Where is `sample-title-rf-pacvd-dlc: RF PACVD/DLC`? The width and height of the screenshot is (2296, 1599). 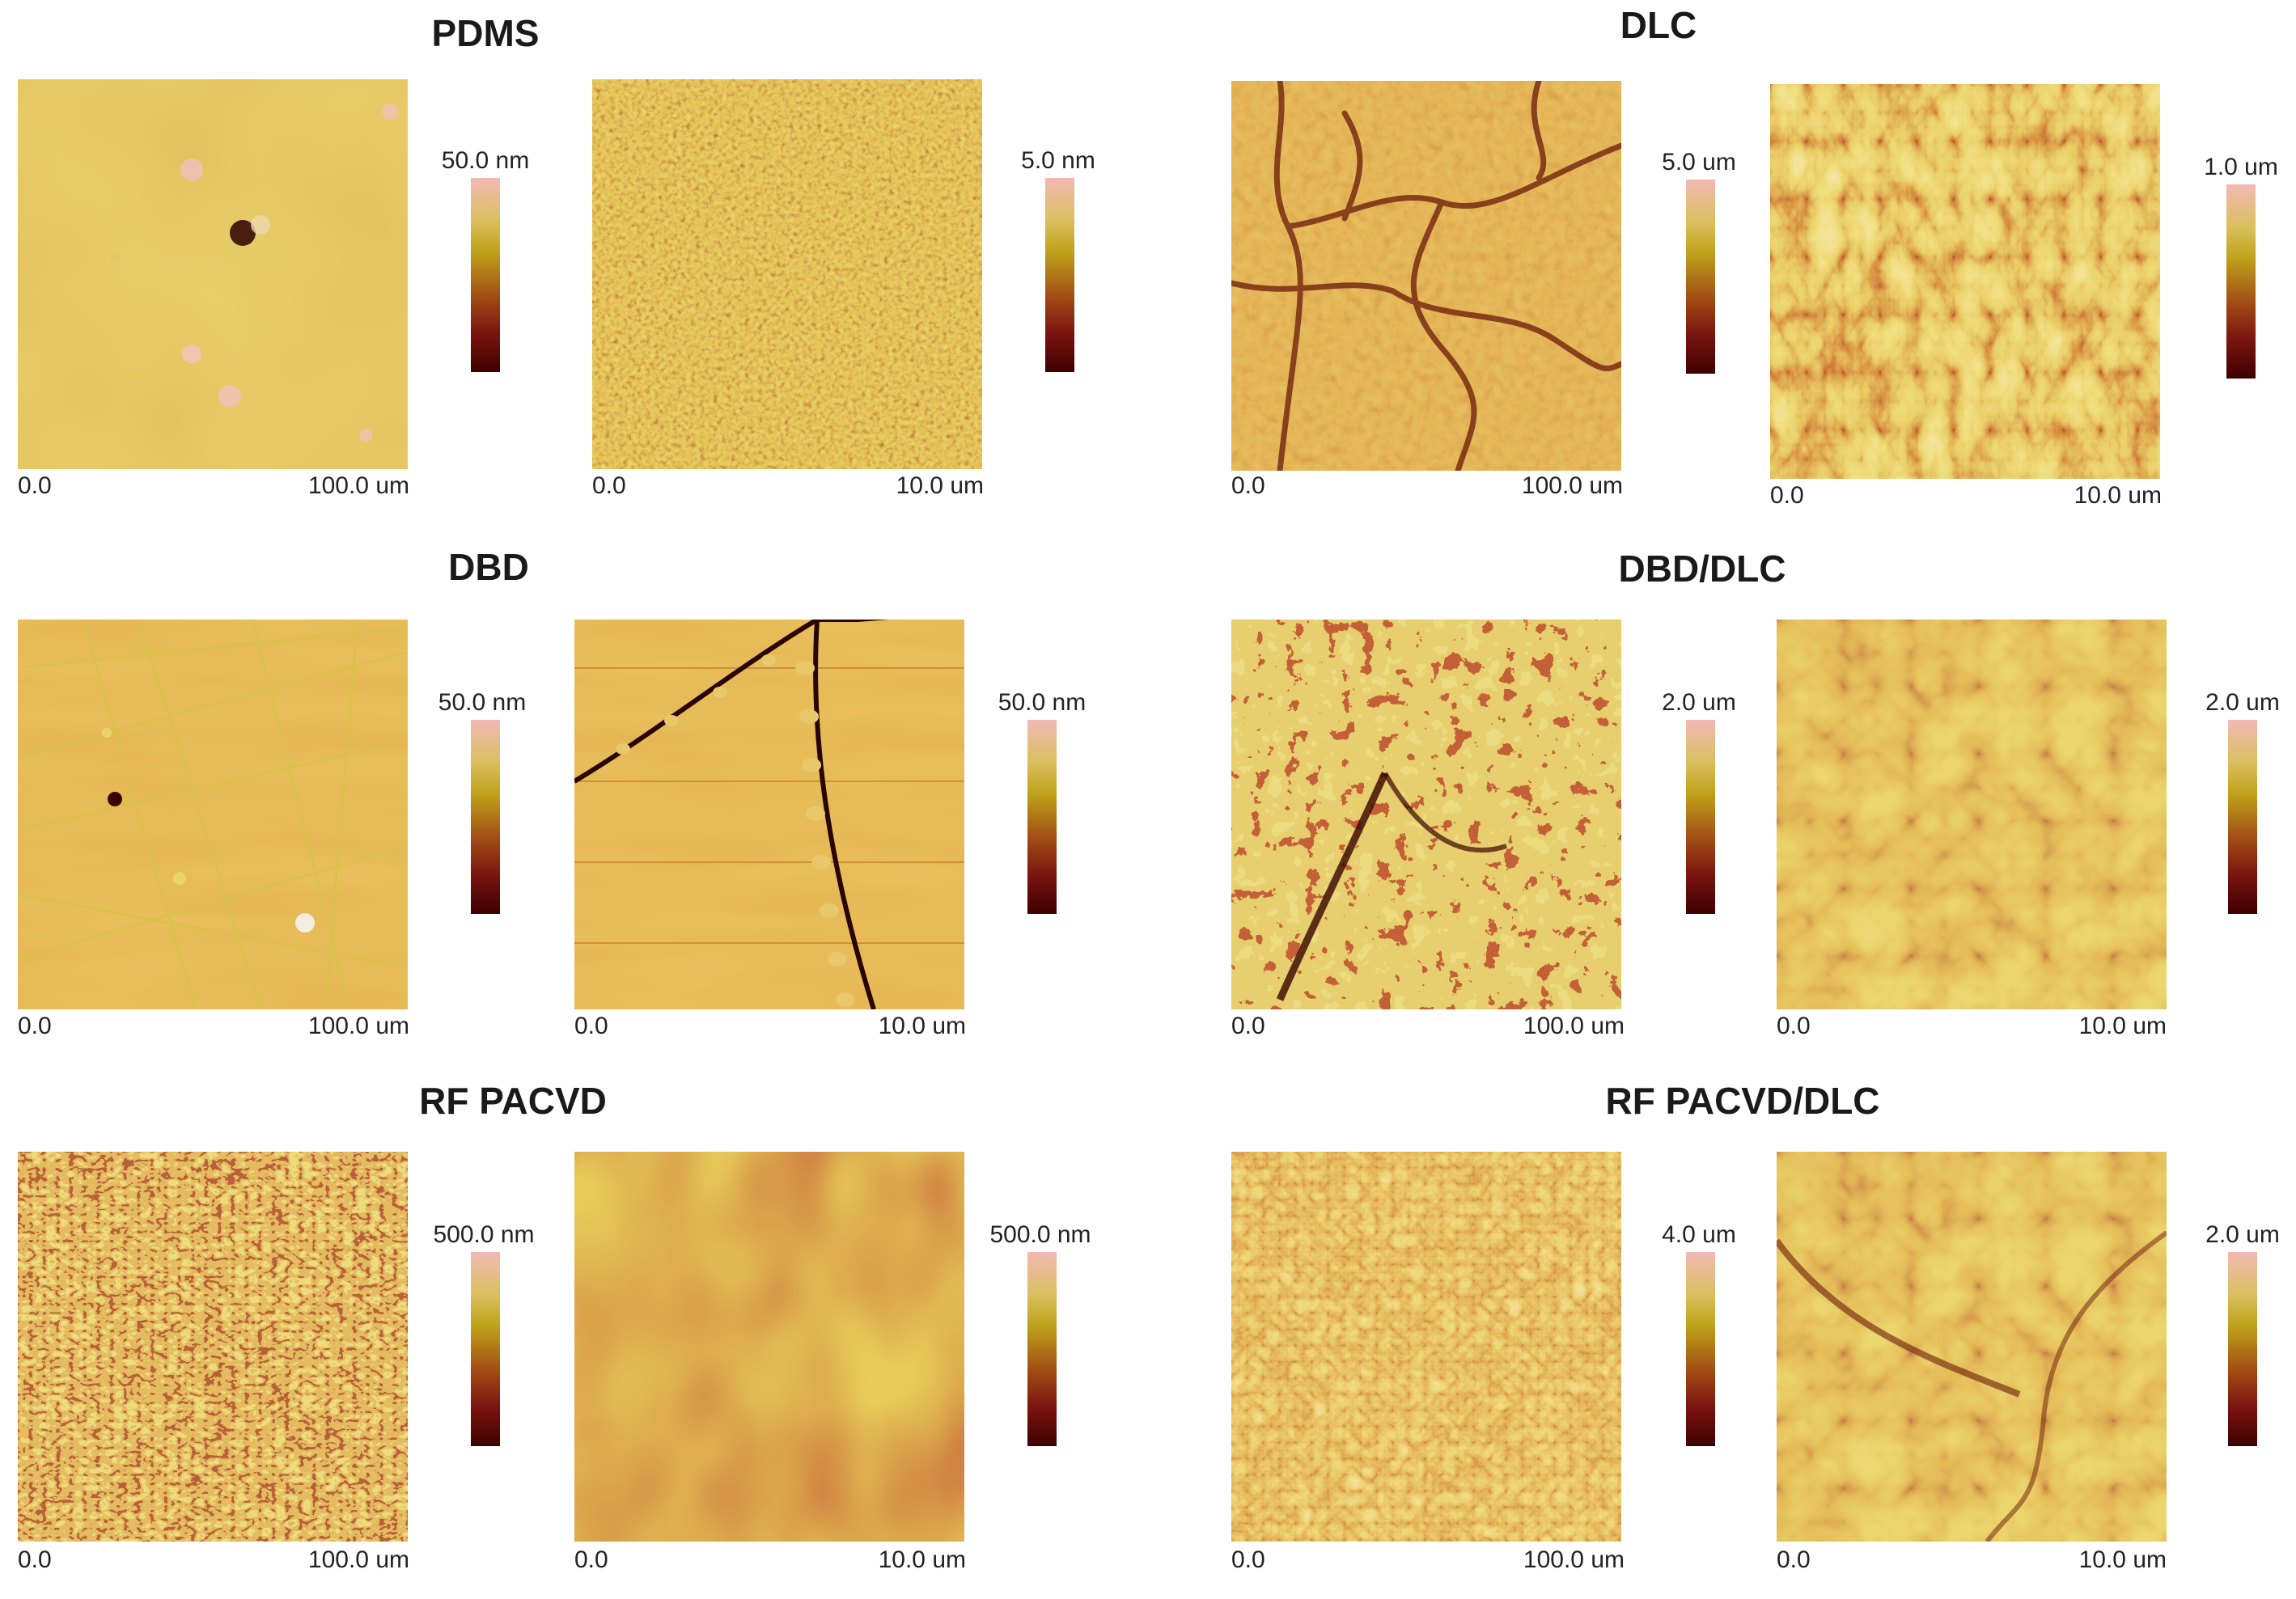
sample-title-rf-pacvd-dlc: RF PACVD/DLC is located at coordinates (1742, 1101).